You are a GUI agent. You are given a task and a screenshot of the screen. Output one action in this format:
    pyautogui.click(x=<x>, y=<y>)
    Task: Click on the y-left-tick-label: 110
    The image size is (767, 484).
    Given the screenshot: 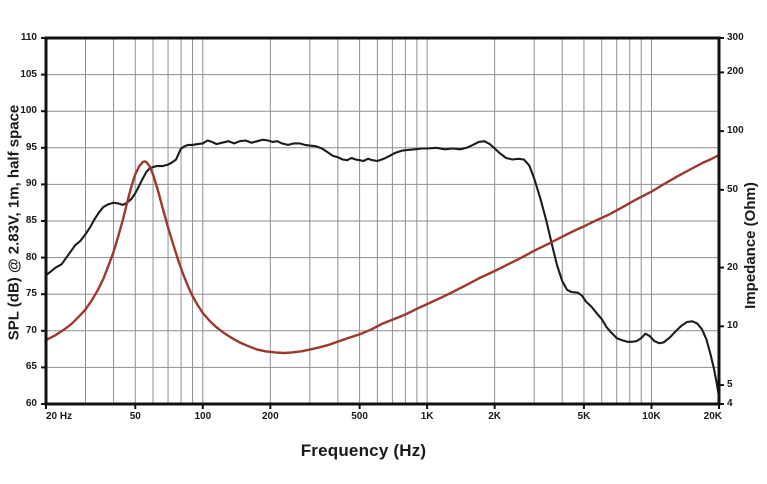 What is the action you would take?
    pyautogui.click(x=28, y=37)
    